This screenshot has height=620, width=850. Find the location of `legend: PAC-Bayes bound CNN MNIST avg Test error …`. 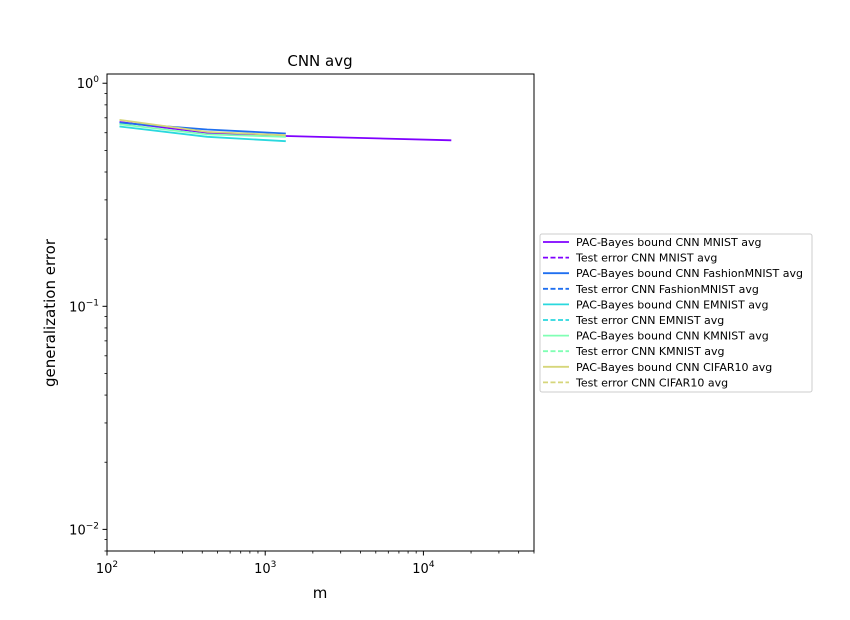

legend: PAC-Bayes bound CNN MNIST avg Test error … is located at coordinates (676, 313).